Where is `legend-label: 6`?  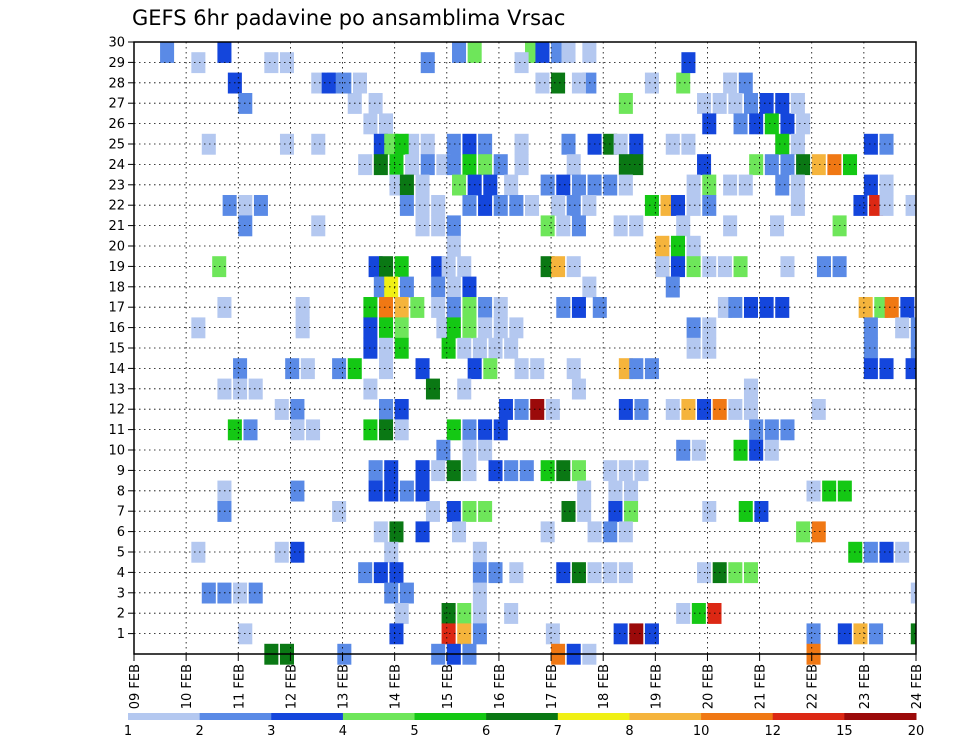
legend-label: 6 is located at coordinates (486, 731).